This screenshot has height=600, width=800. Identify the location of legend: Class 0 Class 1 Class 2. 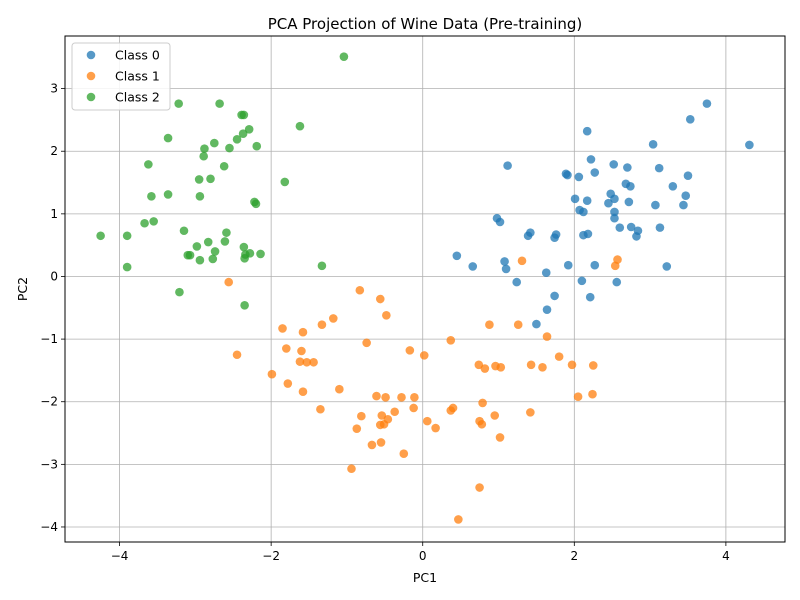
(121, 76).